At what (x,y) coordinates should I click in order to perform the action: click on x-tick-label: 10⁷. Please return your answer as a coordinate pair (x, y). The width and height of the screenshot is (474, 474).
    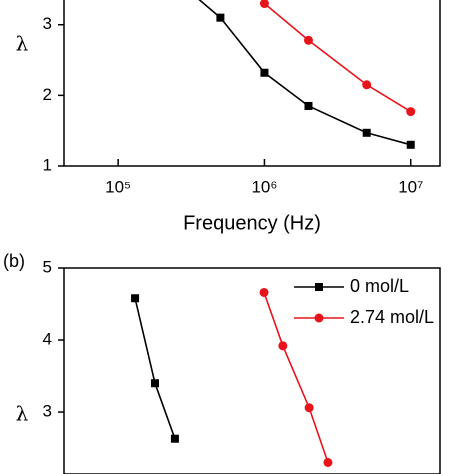
    Looking at the image, I should click on (410, 186).